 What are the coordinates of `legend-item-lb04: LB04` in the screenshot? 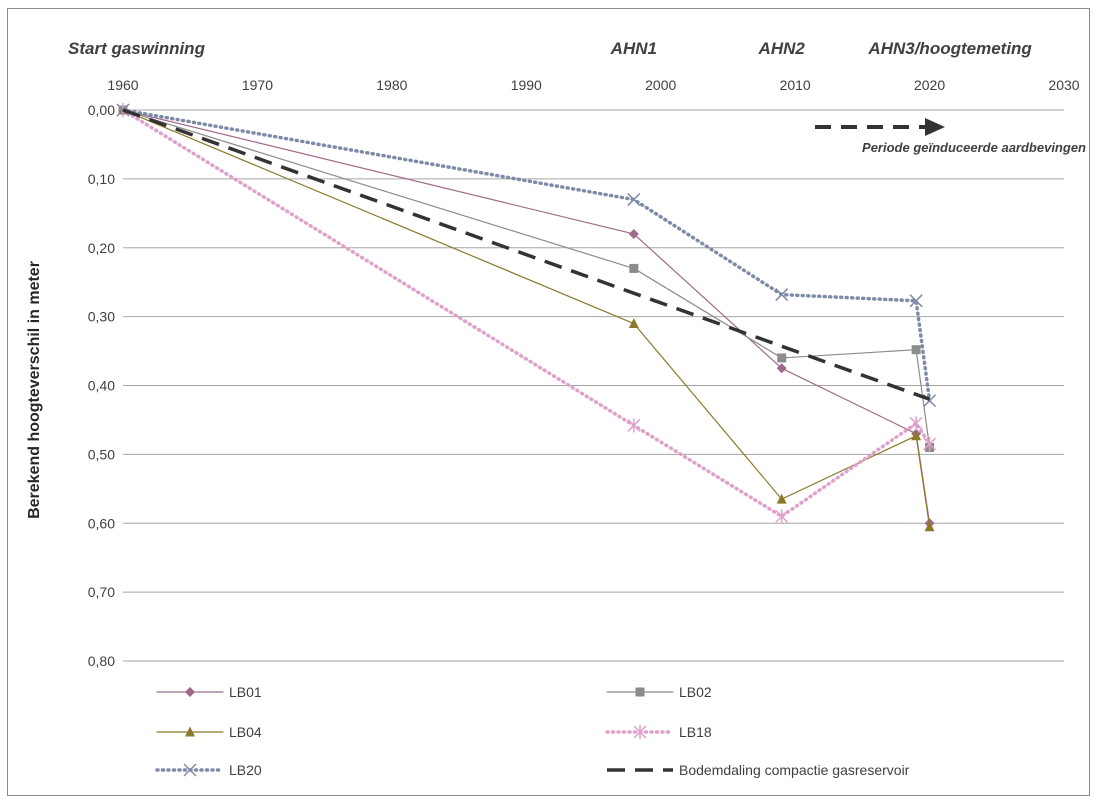 It's located at (209, 732).